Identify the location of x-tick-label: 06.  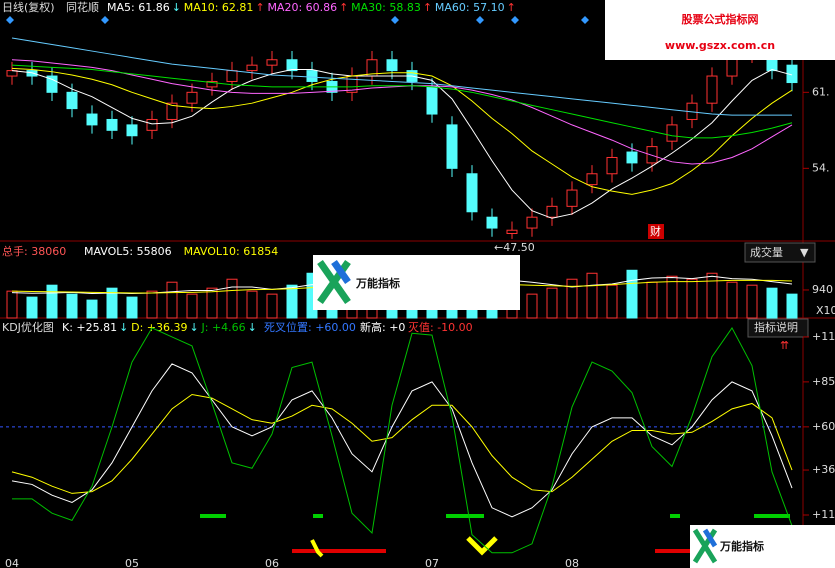
(272, 562).